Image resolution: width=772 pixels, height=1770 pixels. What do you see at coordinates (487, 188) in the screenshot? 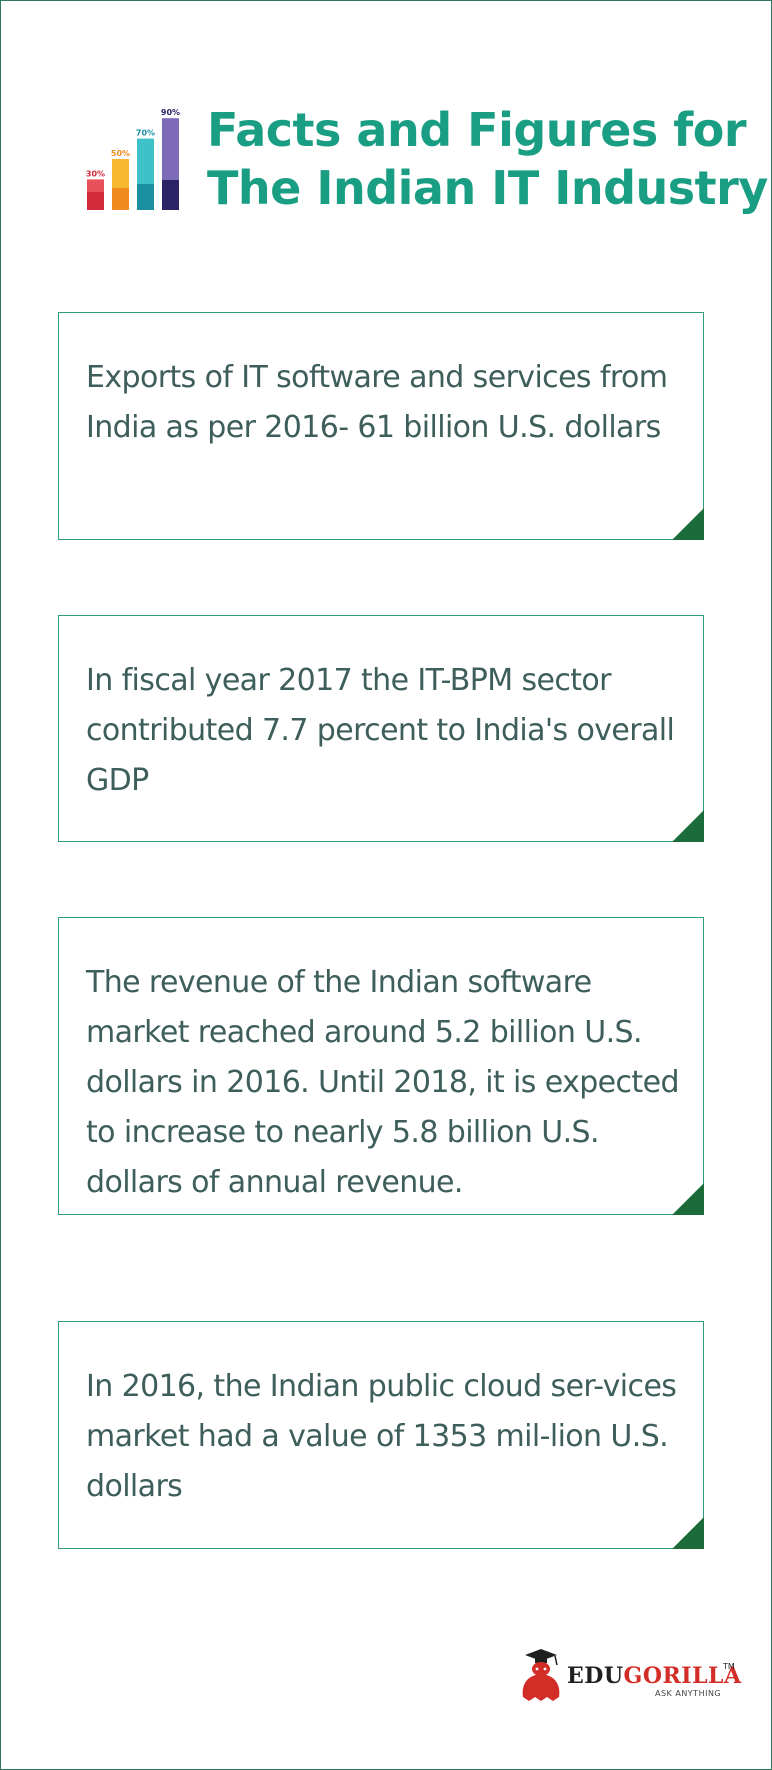
I see `title-line-2: The Indian IT Industry` at bounding box center [487, 188].